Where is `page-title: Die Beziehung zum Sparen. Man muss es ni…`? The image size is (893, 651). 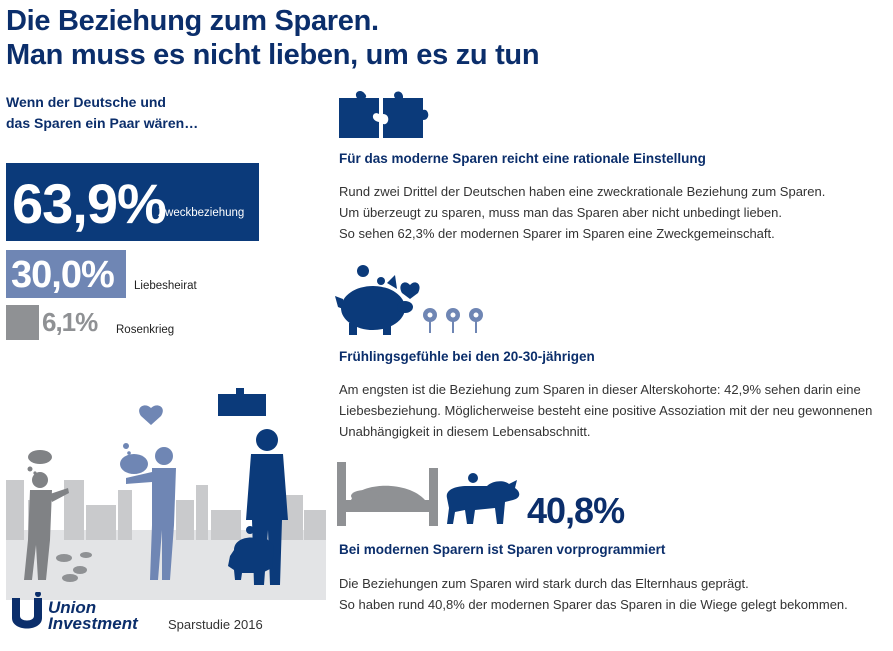
page-title: Die Beziehung zum Sparen. Man muss es ni… is located at coordinates (273, 38).